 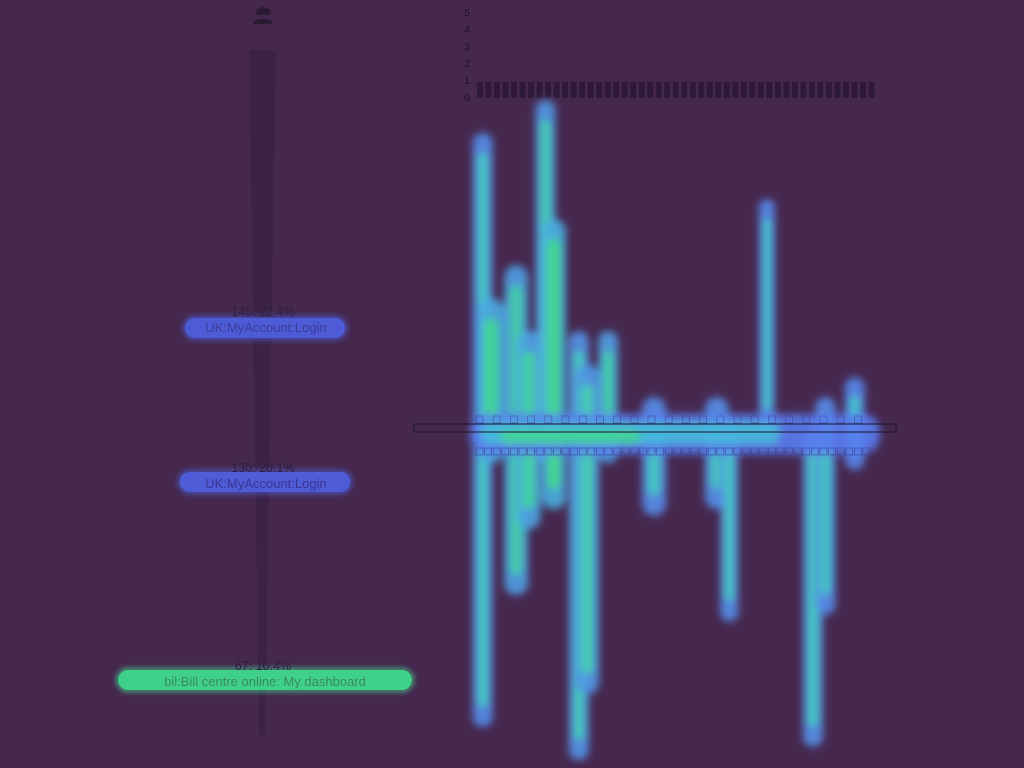 What do you see at coordinates (262, 392) in the screenshot?
I see `funnel-spine` at bounding box center [262, 392].